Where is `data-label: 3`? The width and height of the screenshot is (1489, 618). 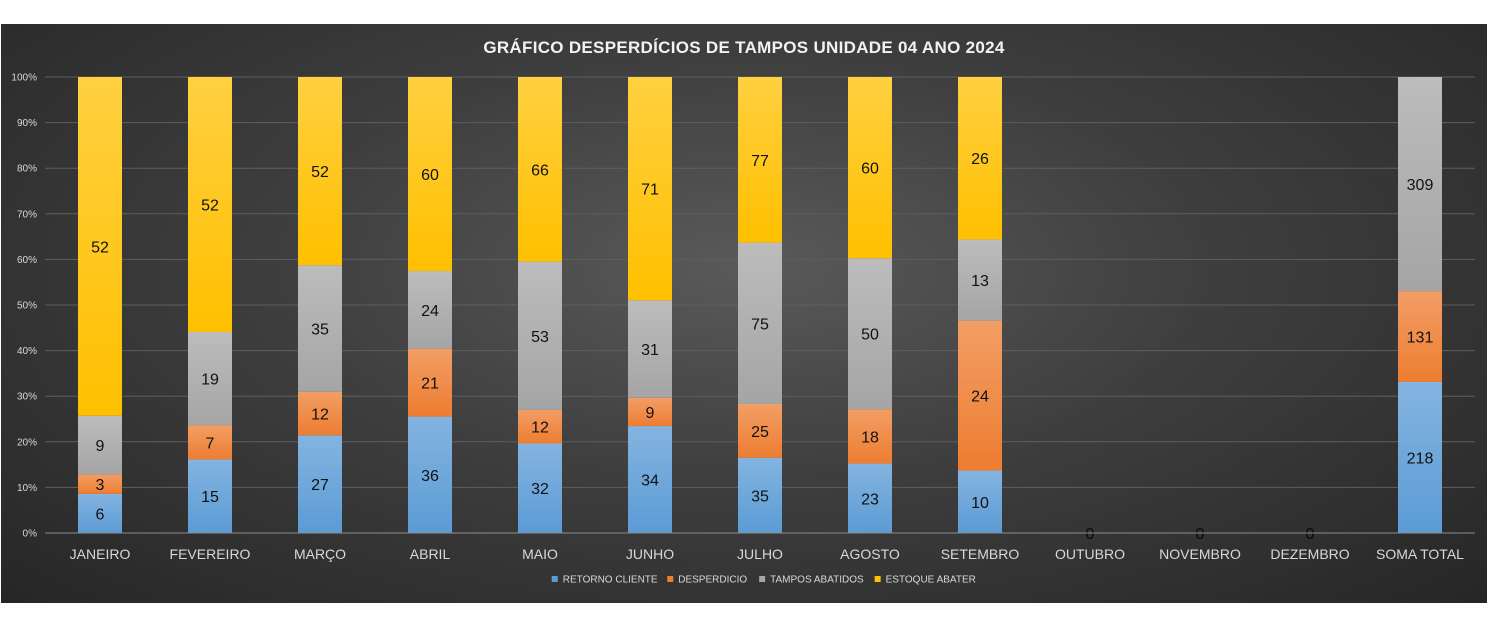
data-label: 3 is located at coordinates (100, 485).